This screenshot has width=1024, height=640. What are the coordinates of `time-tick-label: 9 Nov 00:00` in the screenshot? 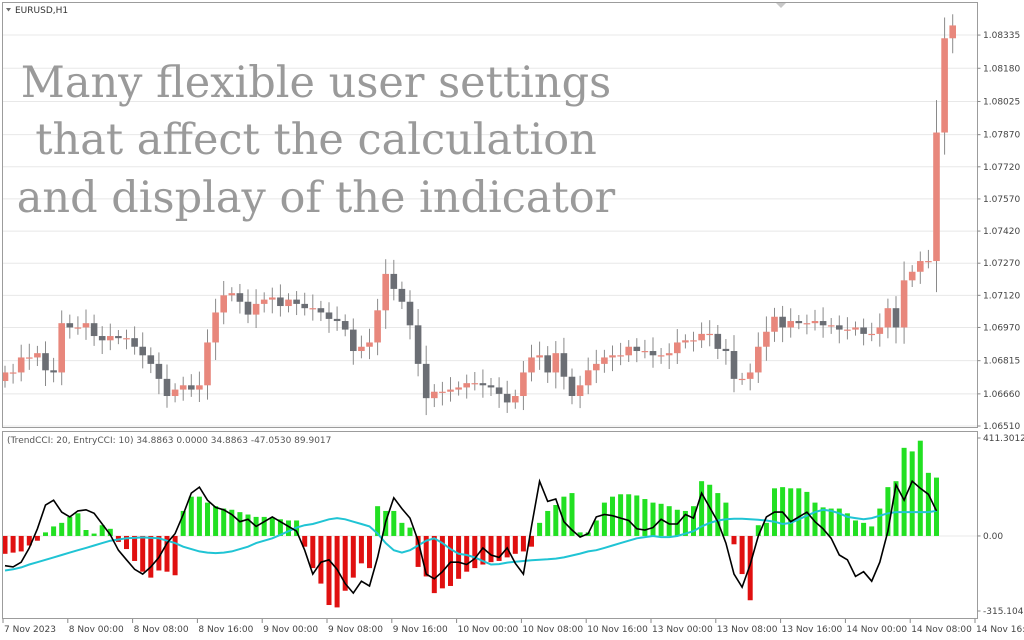 It's located at (290, 630).